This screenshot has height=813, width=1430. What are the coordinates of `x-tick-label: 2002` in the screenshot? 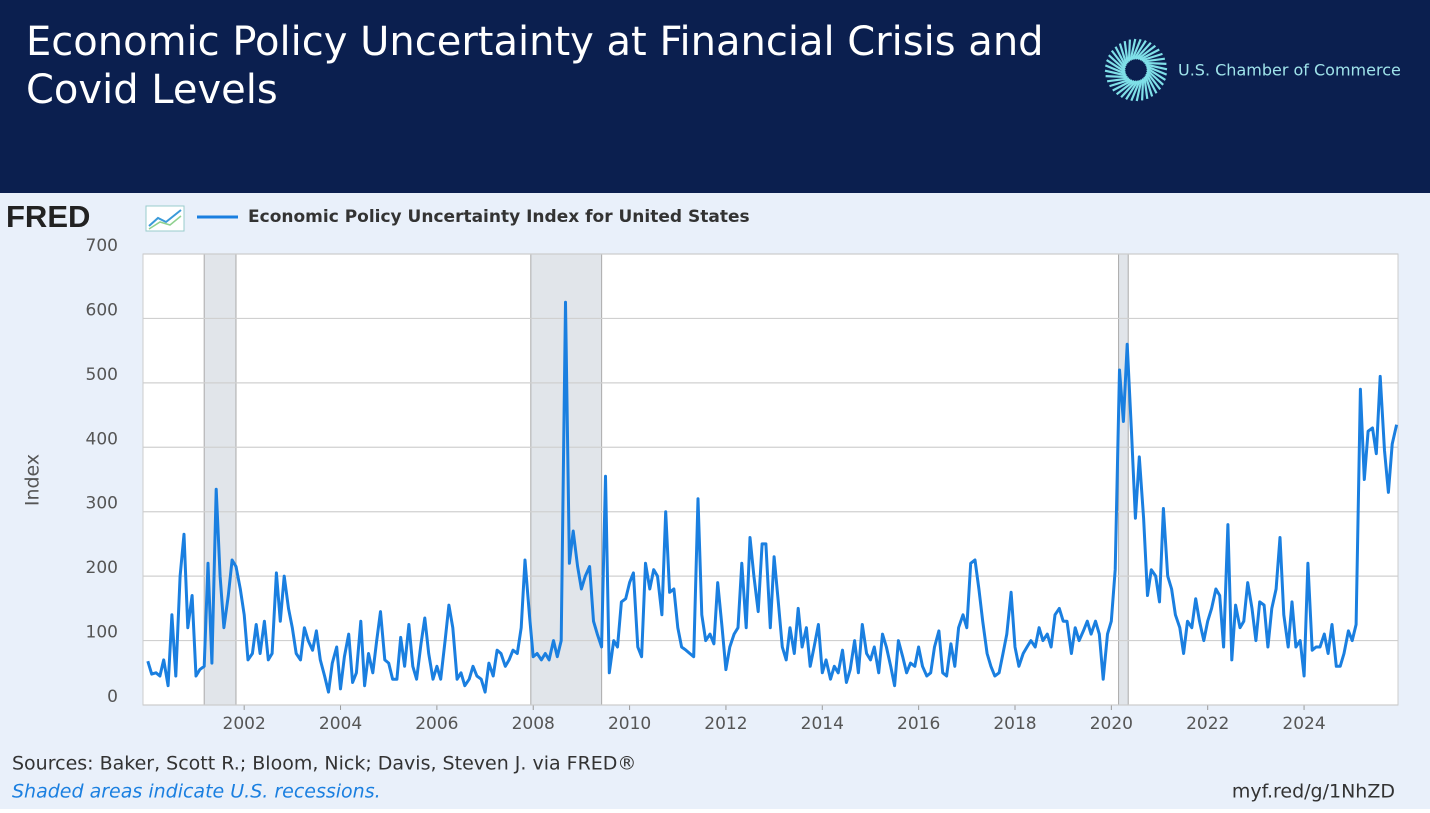 It's located at (244, 724).